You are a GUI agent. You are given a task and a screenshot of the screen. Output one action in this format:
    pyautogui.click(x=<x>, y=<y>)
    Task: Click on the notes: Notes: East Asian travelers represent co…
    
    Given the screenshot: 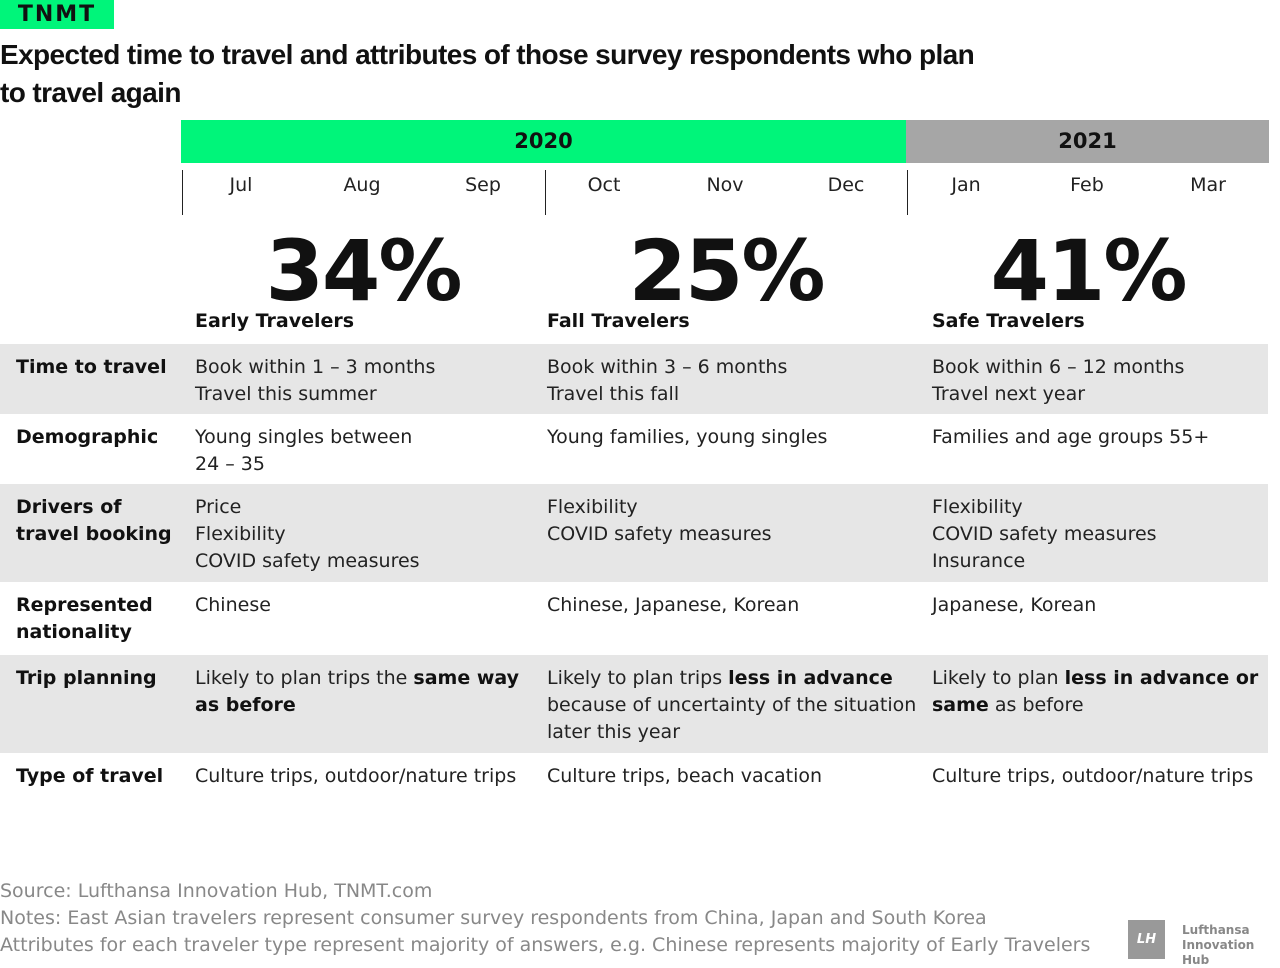 What is the action you would take?
    pyautogui.click(x=493, y=918)
    